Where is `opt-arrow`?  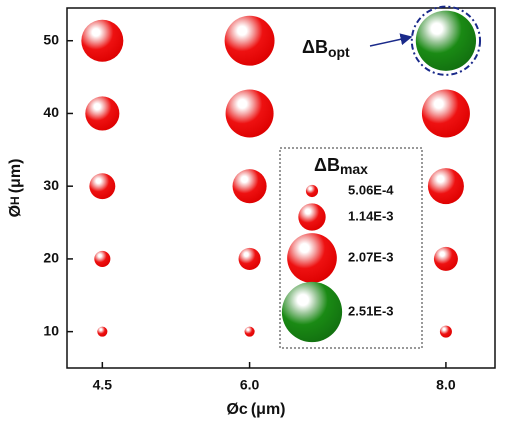
opt-arrow is located at coordinates (391, 40).